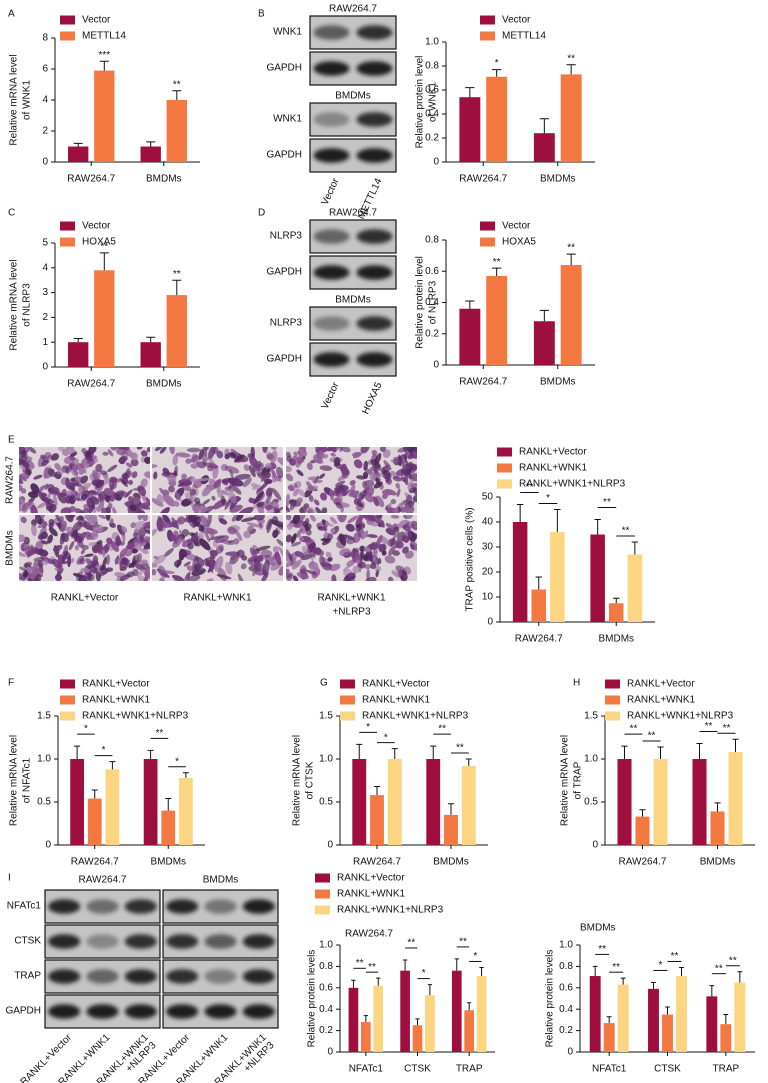  Describe the element at coordinates (390, 910) in the screenshot. I see `legend-label: RANKL+WNK1+NLRP3` at that location.